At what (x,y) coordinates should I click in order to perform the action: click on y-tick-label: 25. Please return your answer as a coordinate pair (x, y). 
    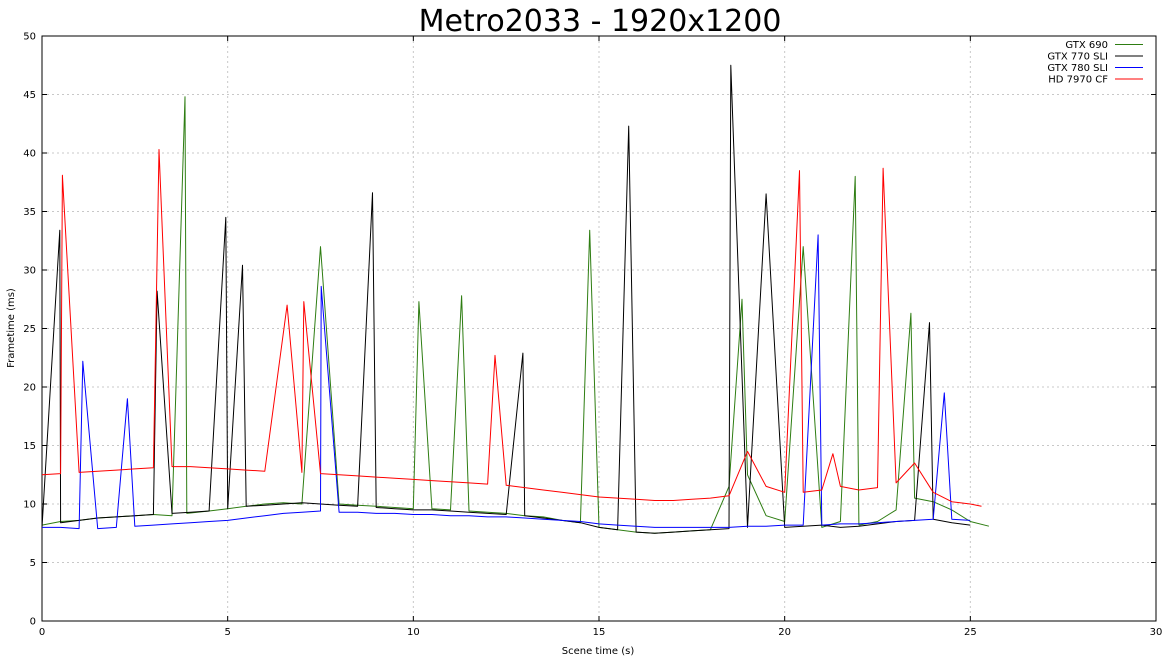
    Looking at the image, I should click on (29, 329).